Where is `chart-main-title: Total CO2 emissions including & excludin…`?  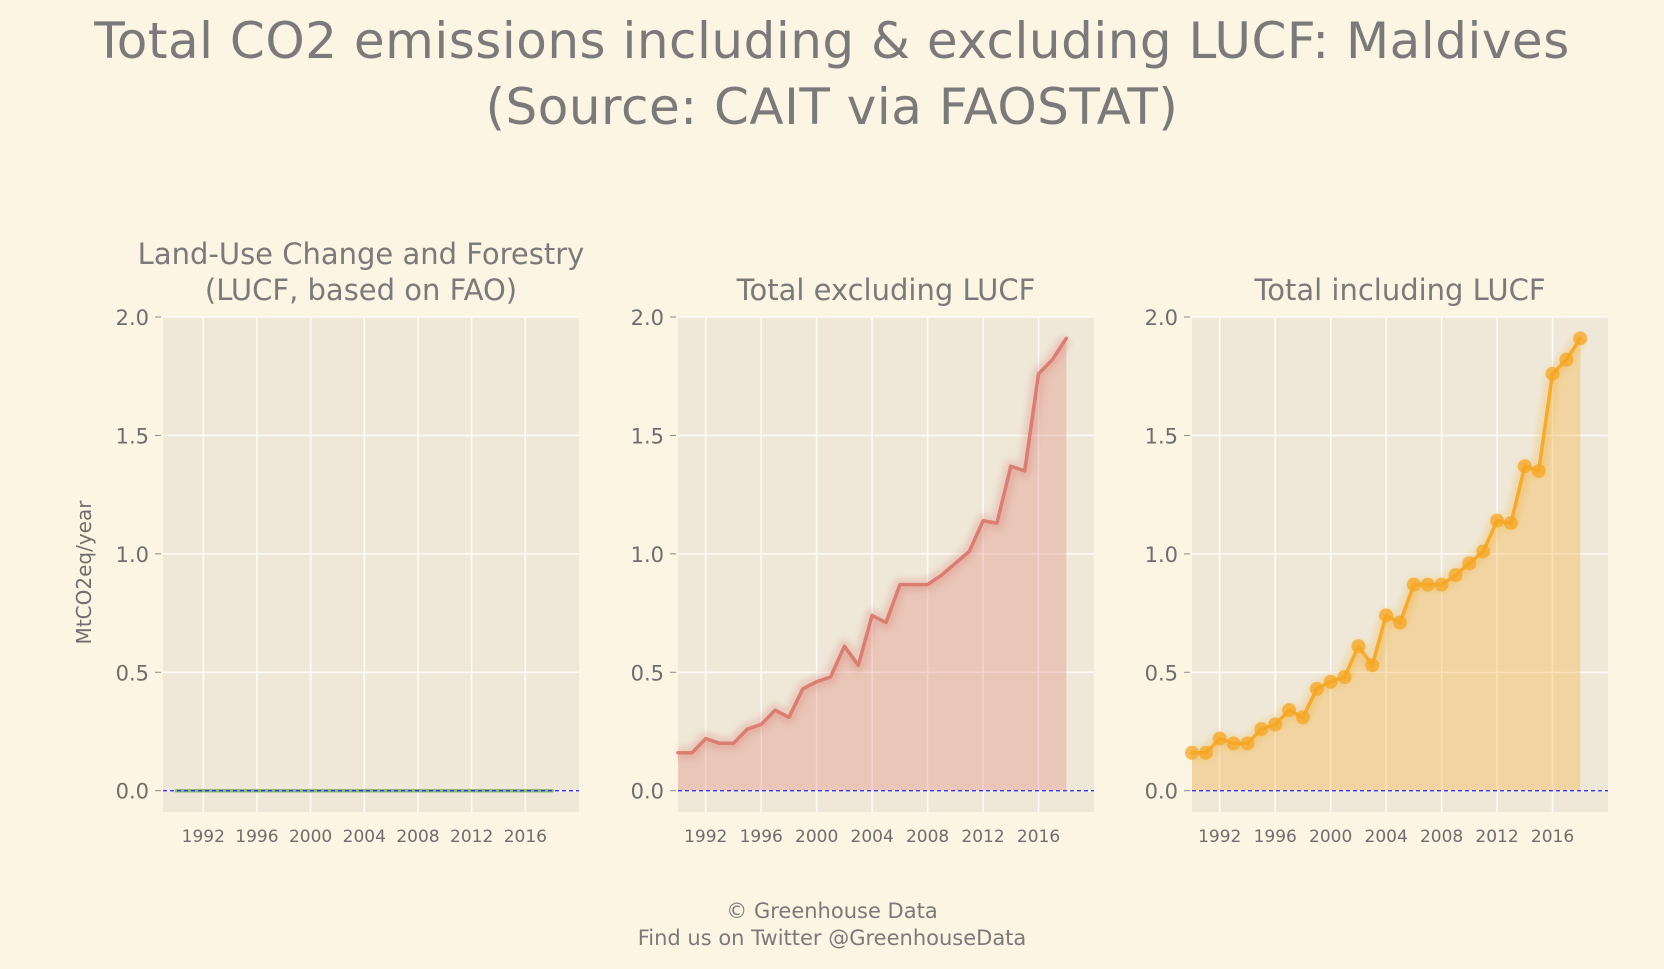 chart-main-title: Total CO2 emissions including & excludin… is located at coordinates (832, 74).